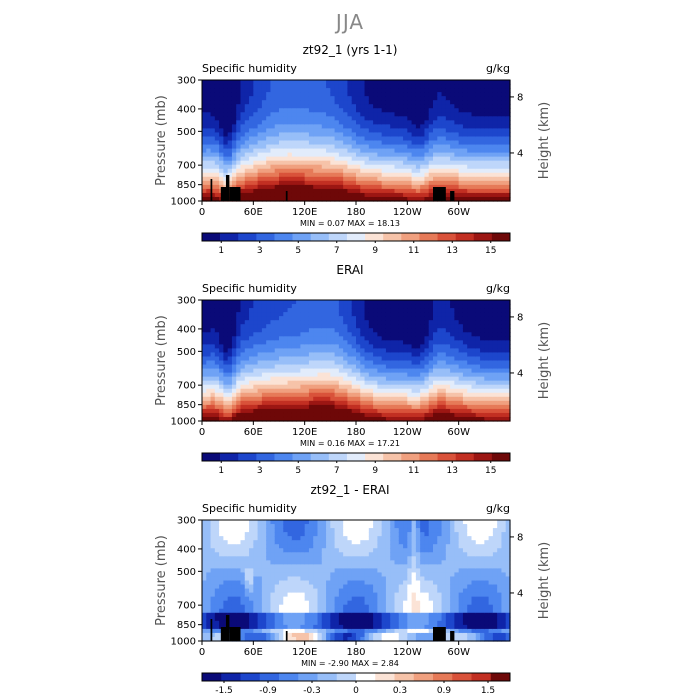  What do you see at coordinates (356, 684) in the screenshot?
I see `colorbar: -1.5 -0.9 -0.3 0 0.3 0.9 1.5` at bounding box center [356, 684].